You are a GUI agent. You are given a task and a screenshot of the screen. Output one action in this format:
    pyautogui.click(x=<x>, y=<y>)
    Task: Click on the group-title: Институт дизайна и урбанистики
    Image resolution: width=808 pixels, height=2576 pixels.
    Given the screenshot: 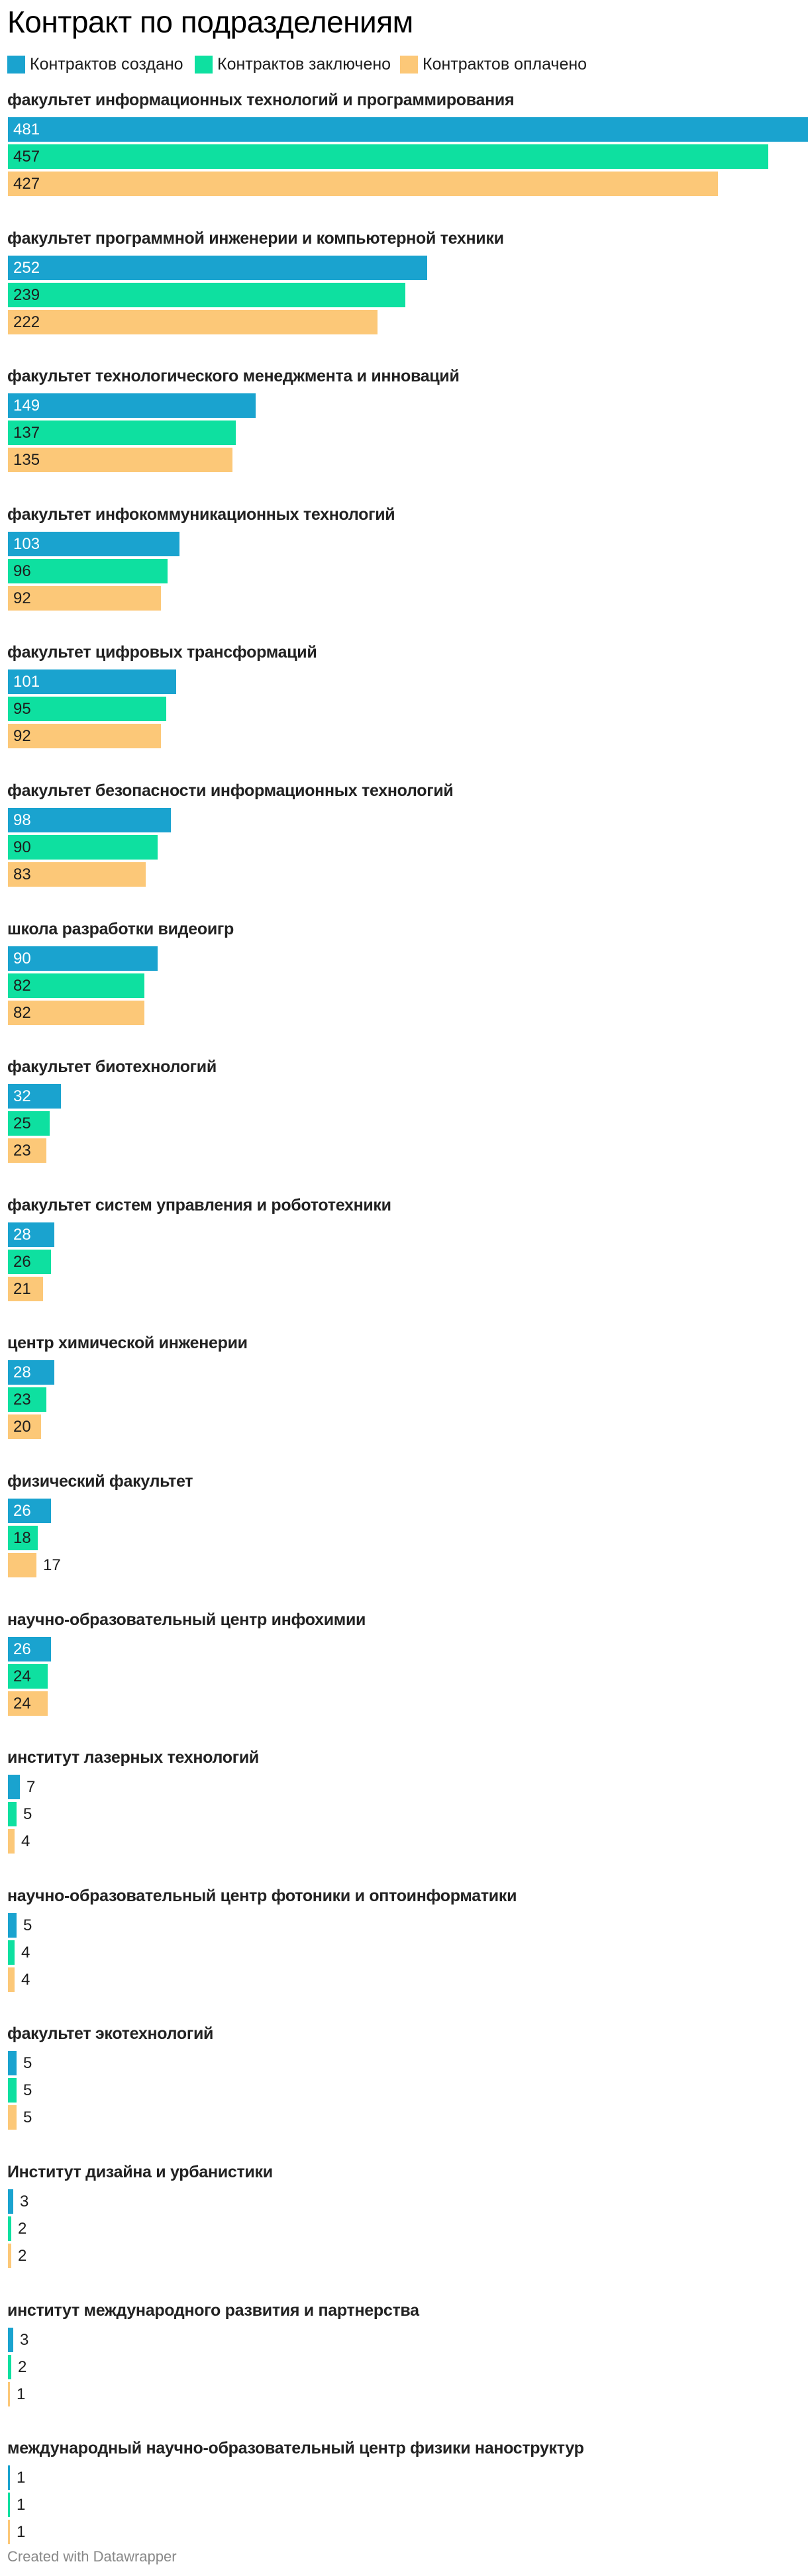 What is the action you would take?
    pyautogui.click(x=140, y=2172)
    